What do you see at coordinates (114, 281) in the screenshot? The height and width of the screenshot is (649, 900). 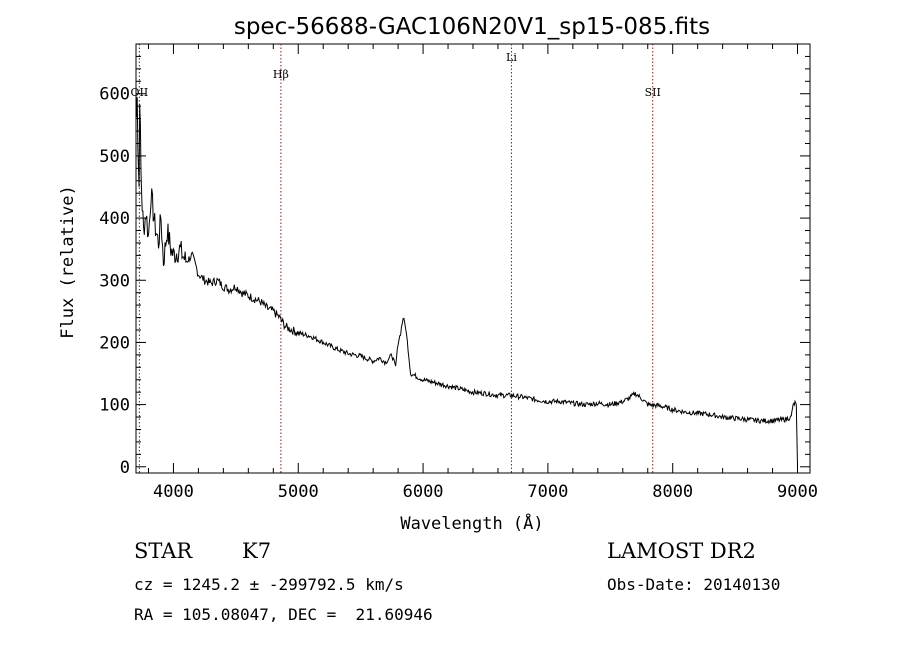 I see `y-tick-label: 300` at bounding box center [114, 281].